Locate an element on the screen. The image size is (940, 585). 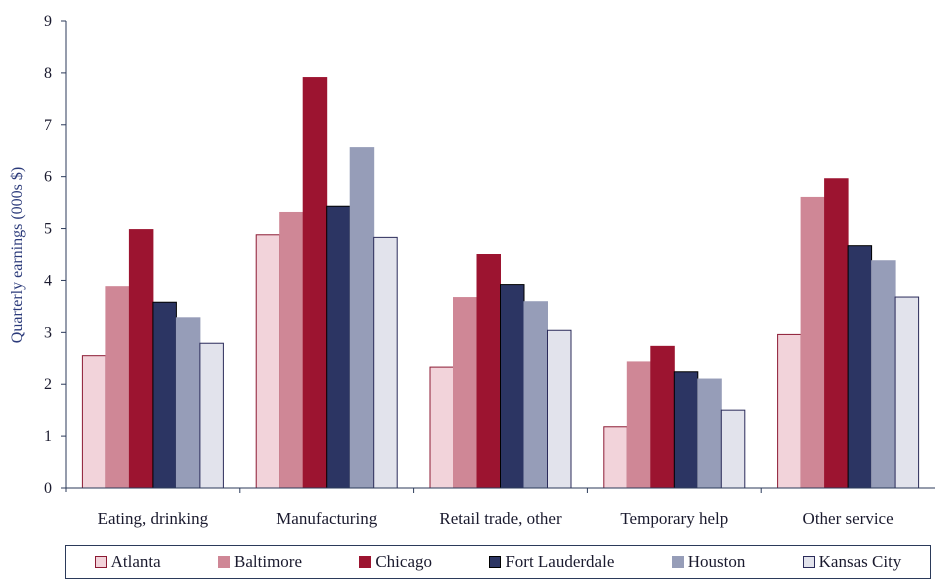
y-tick-label: 0 is located at coordinates (48, 488).